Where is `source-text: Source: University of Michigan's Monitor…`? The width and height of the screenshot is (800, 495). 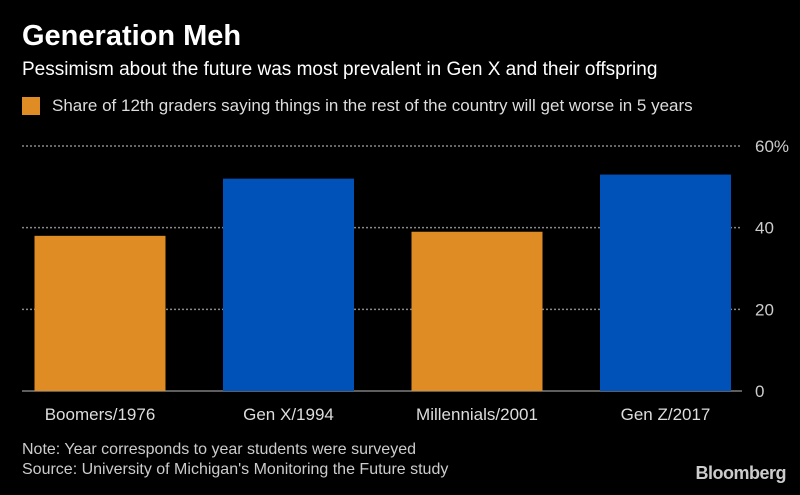 source-text: Source: University of Michigan's Monitor… is located at coordinates (235, 469).